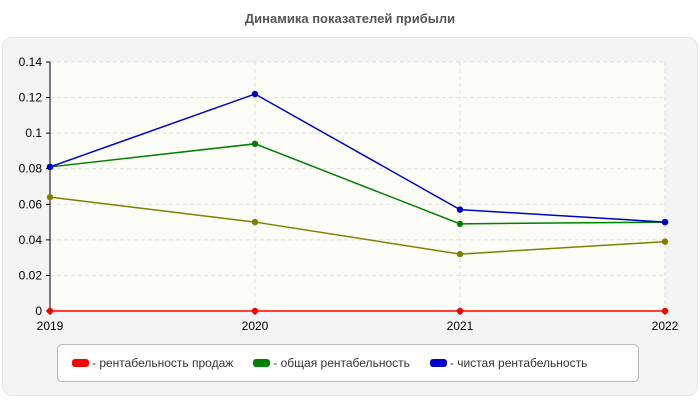  I want to click on series-line, so click(357, 225).